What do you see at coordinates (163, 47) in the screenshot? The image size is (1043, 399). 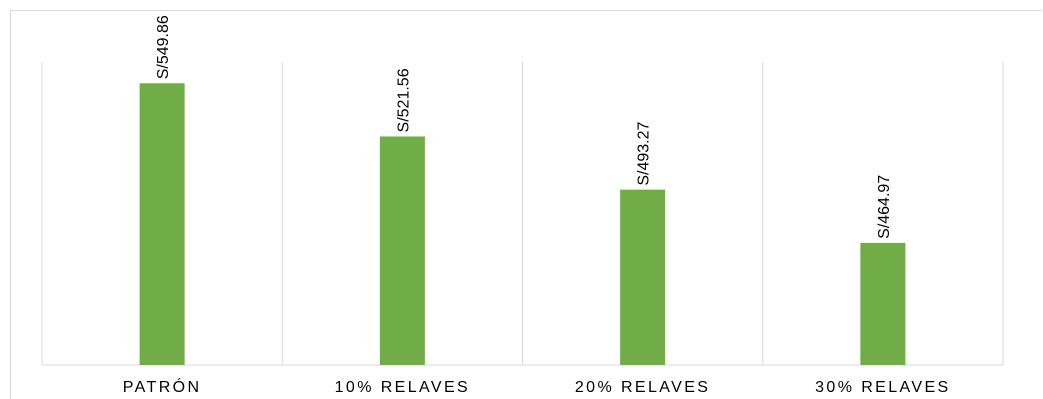 I see `data-label-0: S/549.86` at bounding box center [163, 47].